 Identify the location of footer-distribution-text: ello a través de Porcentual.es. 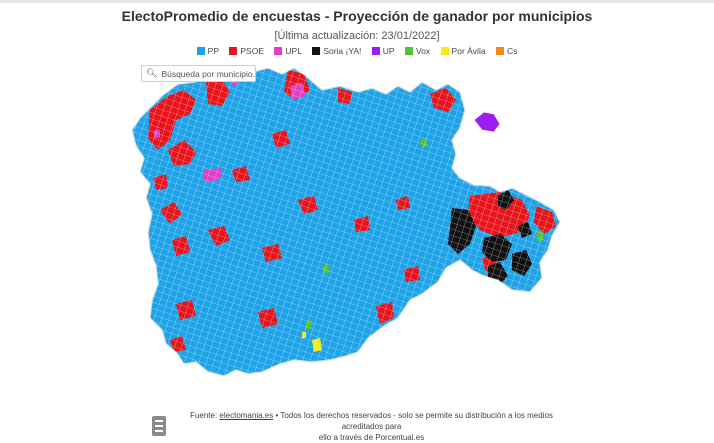
(371, 437).